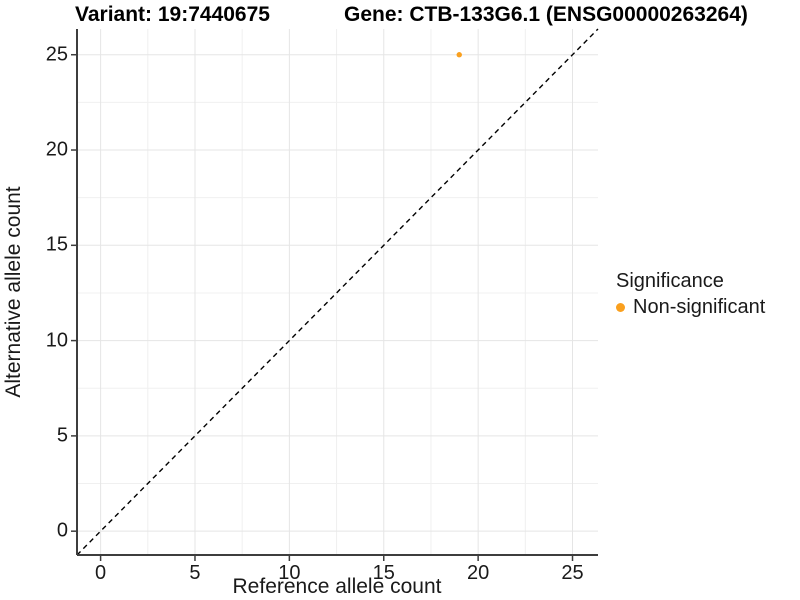 Image resolution: width=800 pixels, height=600 pixels. I want to click on y-tick-label: 20, so click(56, 149).